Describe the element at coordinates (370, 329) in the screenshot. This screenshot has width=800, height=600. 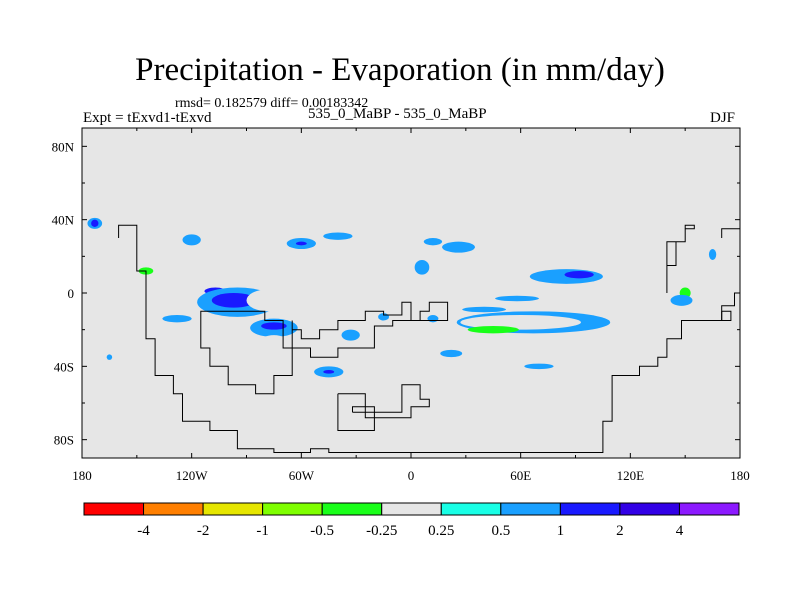
I see `coastline-central-landmass` at that location.